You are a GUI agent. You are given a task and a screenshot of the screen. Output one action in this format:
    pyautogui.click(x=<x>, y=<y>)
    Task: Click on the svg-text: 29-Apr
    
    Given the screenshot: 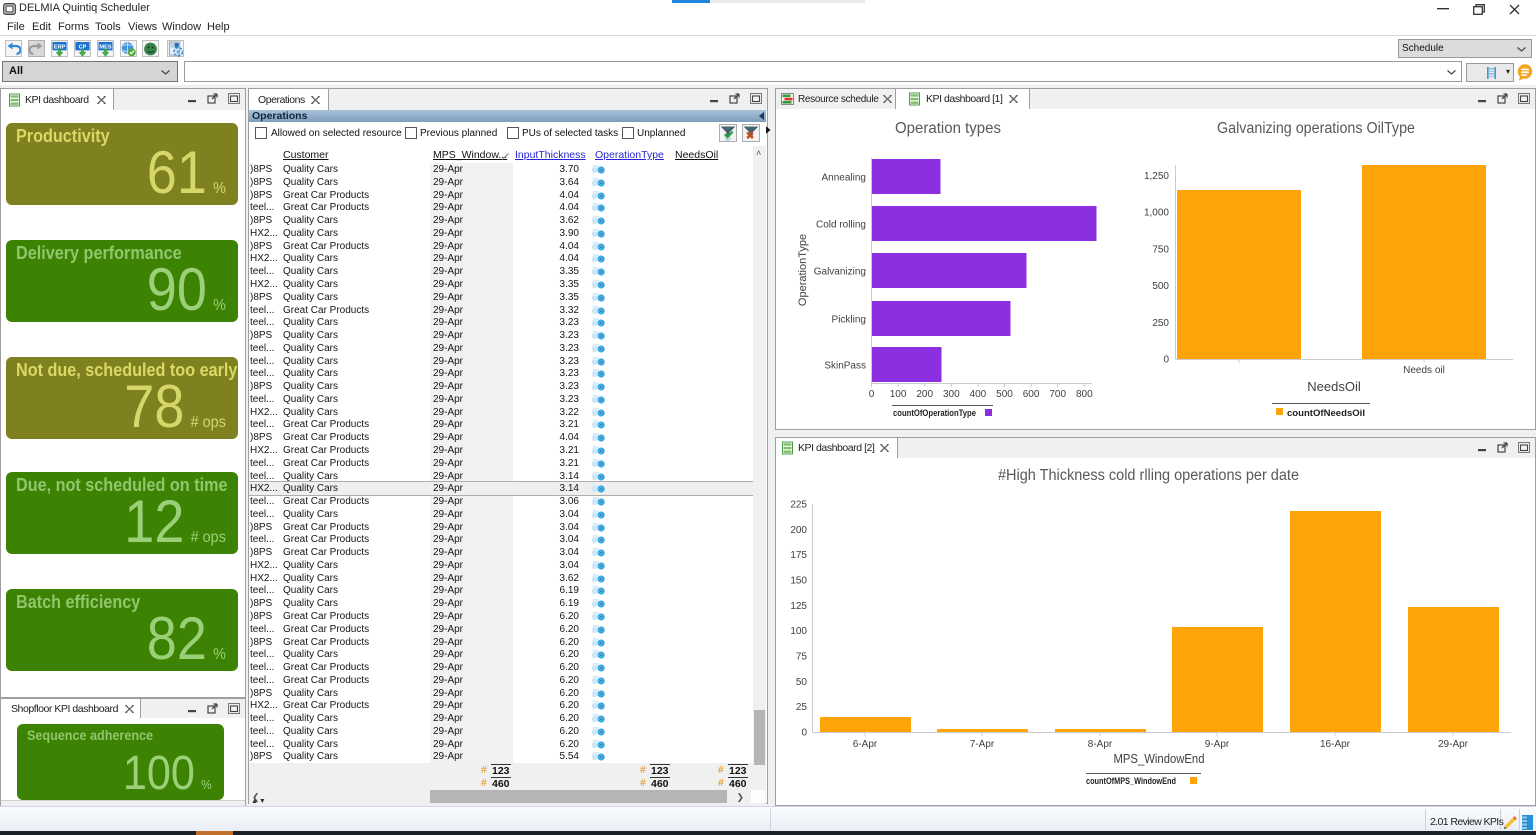 What is the action you would take?
    pyautogui.click(x=1453, y=744)
    